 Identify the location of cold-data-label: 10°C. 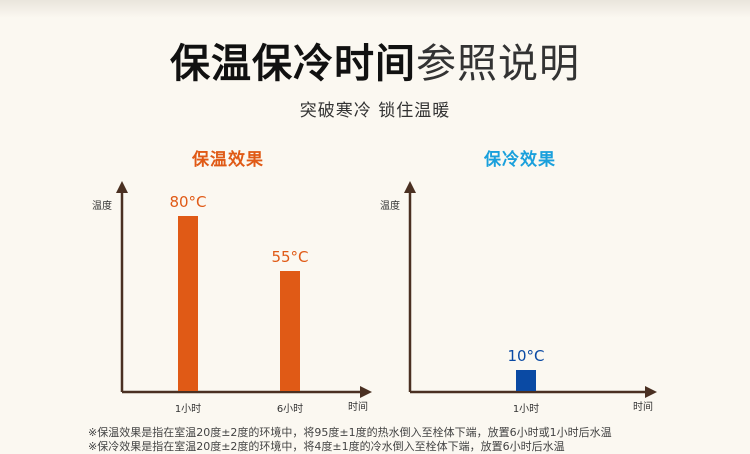
(525, 356).